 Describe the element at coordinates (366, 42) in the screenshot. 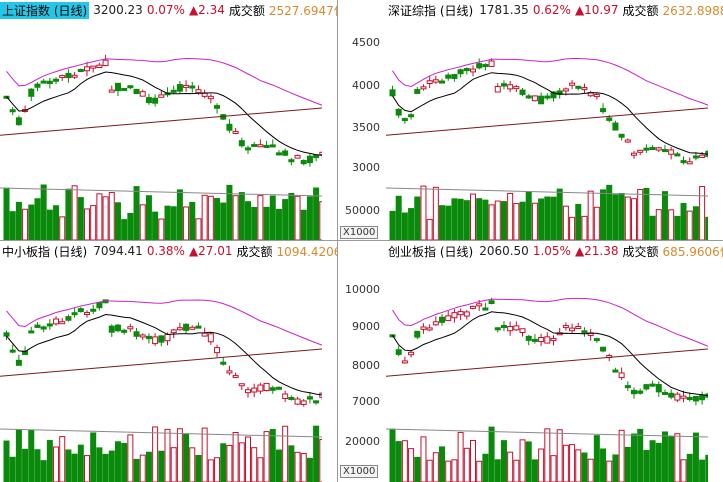

I see `axis-tick: 4500` at that location.